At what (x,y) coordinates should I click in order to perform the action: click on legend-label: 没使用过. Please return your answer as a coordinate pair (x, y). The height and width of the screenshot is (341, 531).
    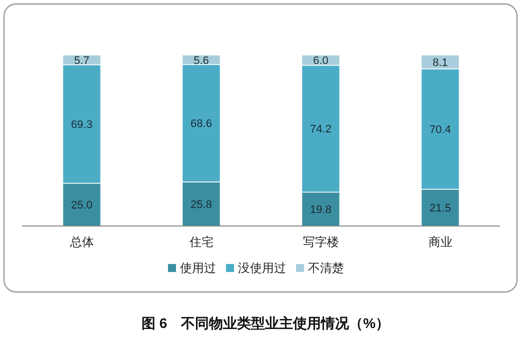
    Looking at the image, I should click on (262, 268).